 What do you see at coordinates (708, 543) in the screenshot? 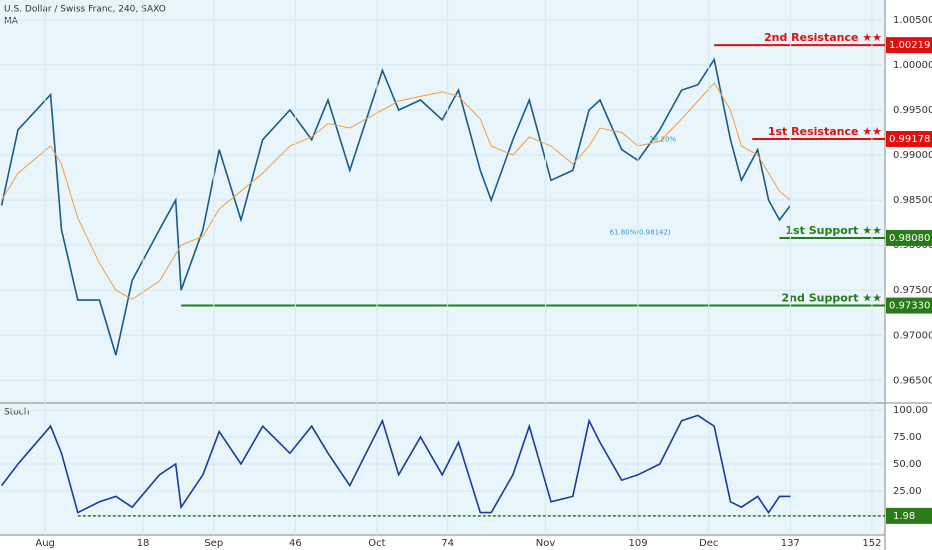
I see `x-tick-label: Dec` at bounding box center [708, 543].